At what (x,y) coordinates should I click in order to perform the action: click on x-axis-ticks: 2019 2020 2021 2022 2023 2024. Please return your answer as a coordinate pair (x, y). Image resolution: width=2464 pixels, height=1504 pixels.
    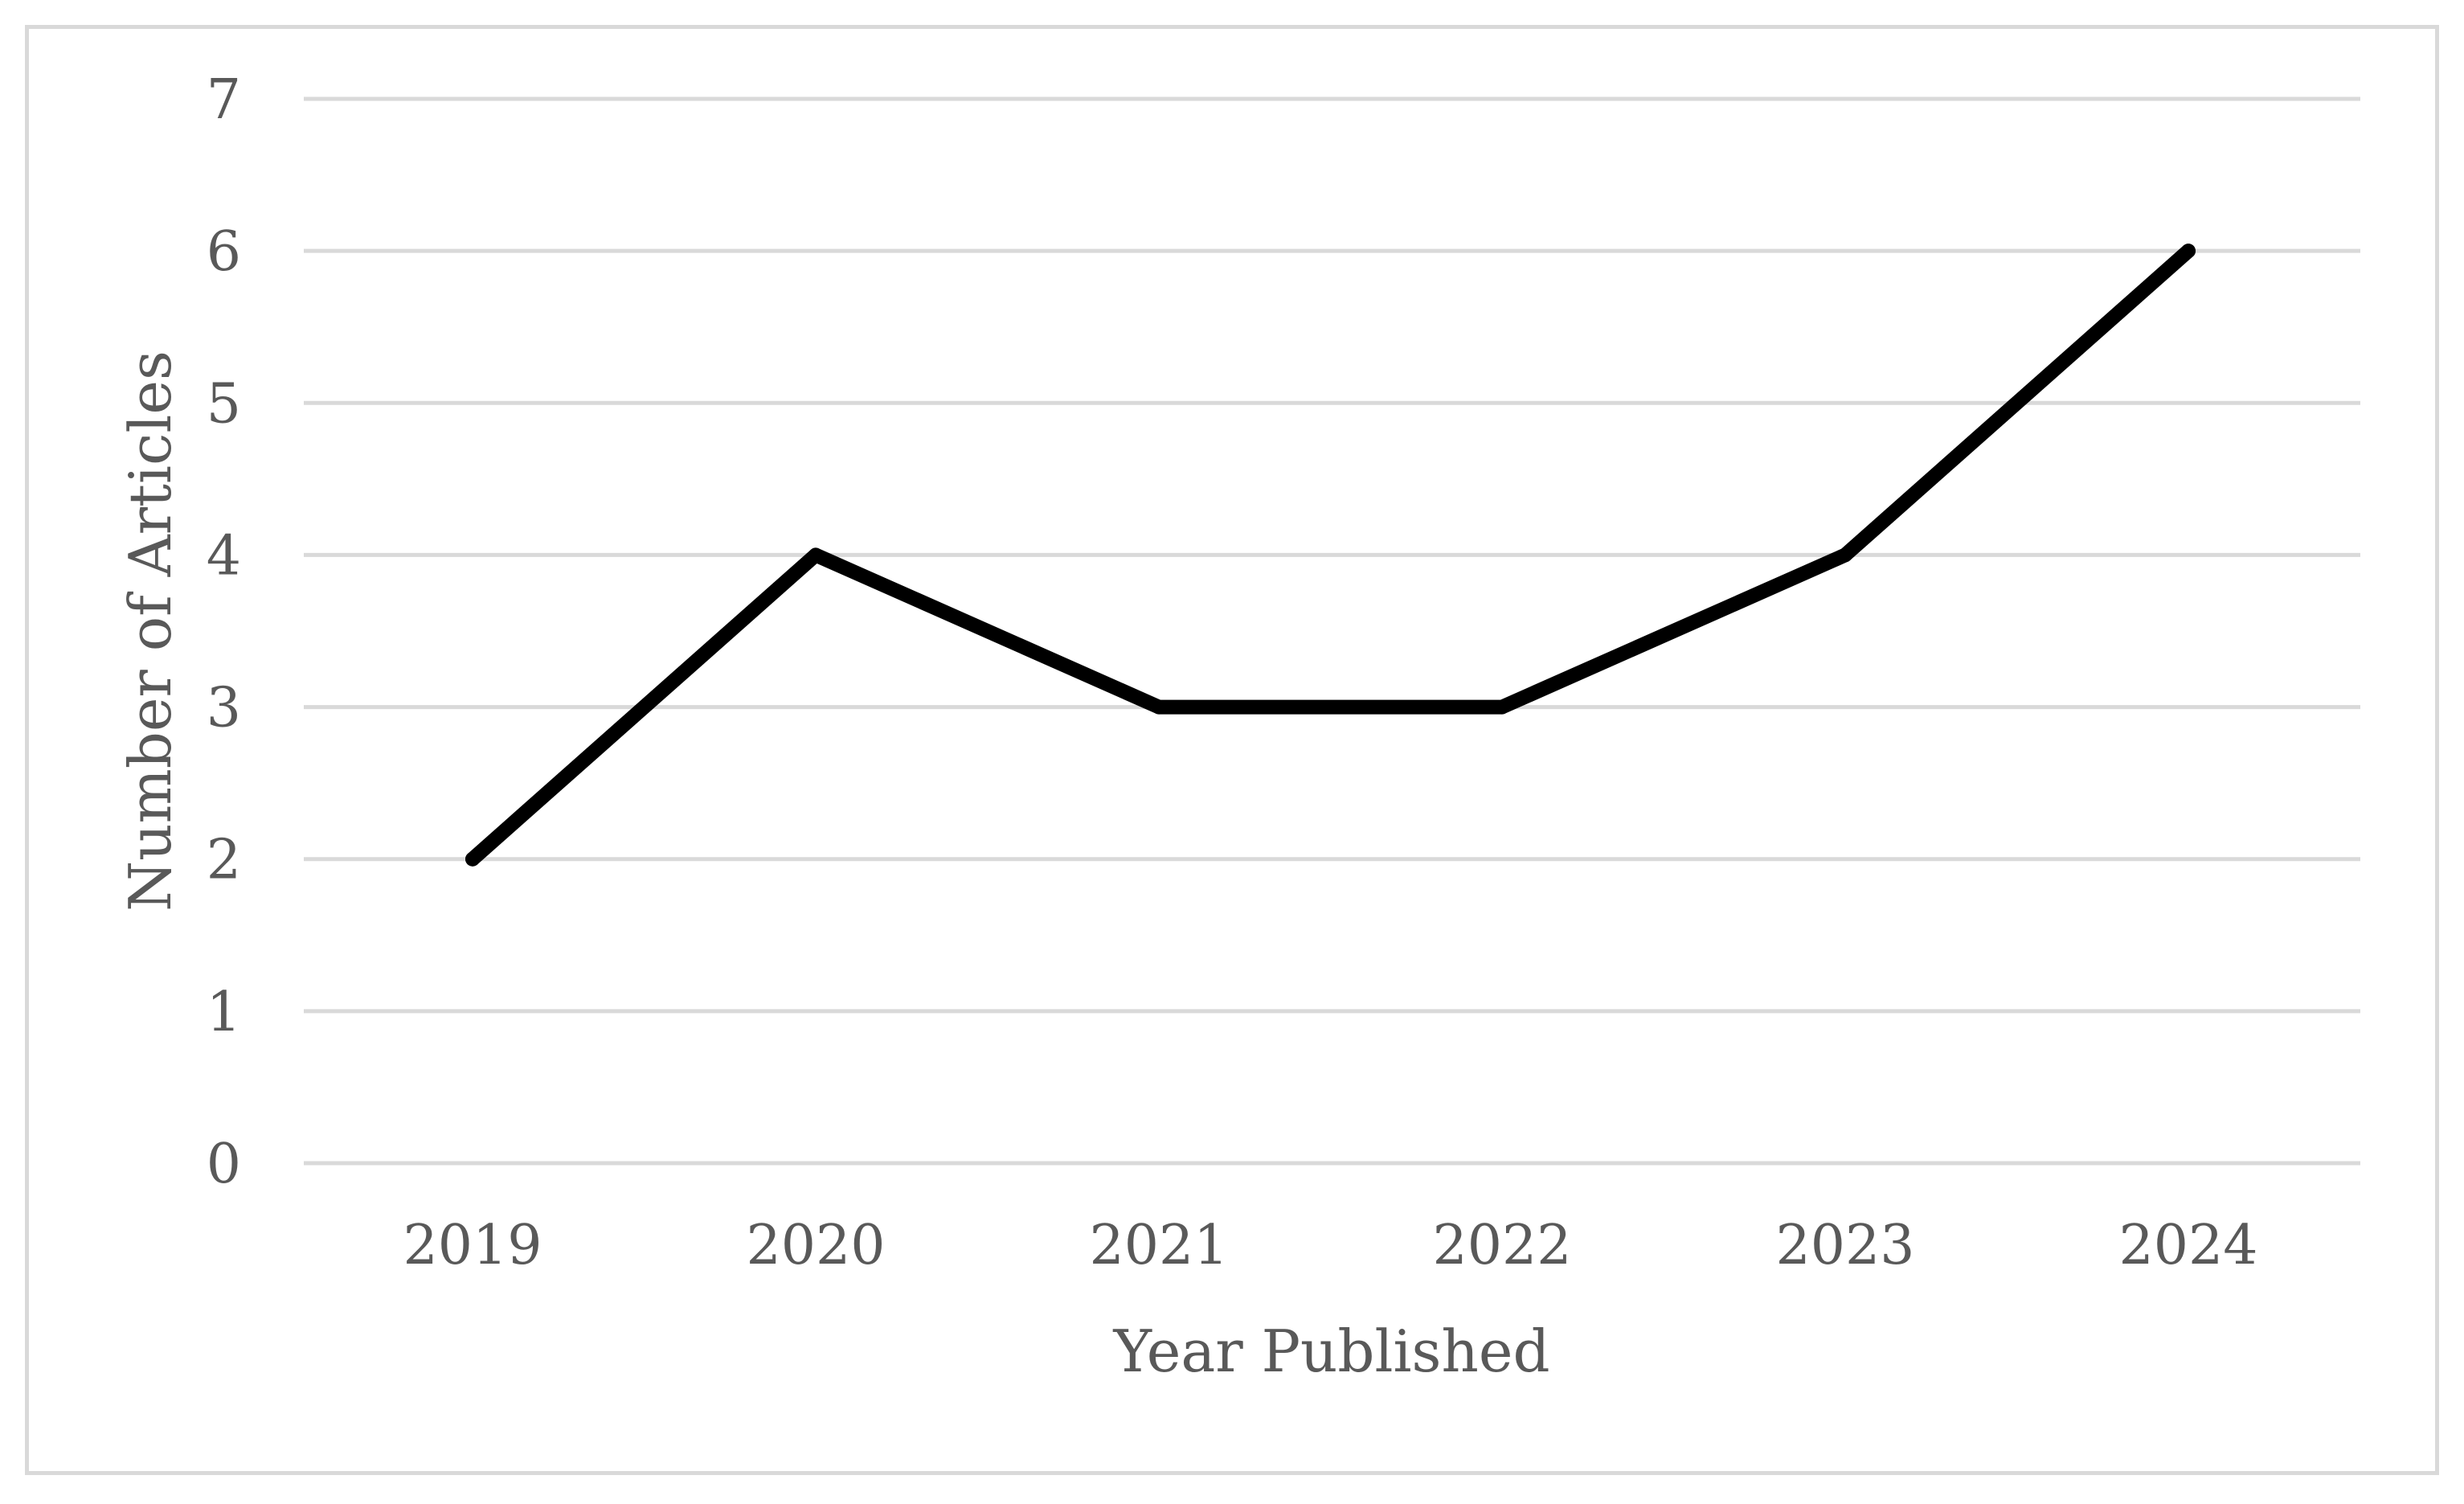
    Looking at the image, I should click on (1330, 1245).